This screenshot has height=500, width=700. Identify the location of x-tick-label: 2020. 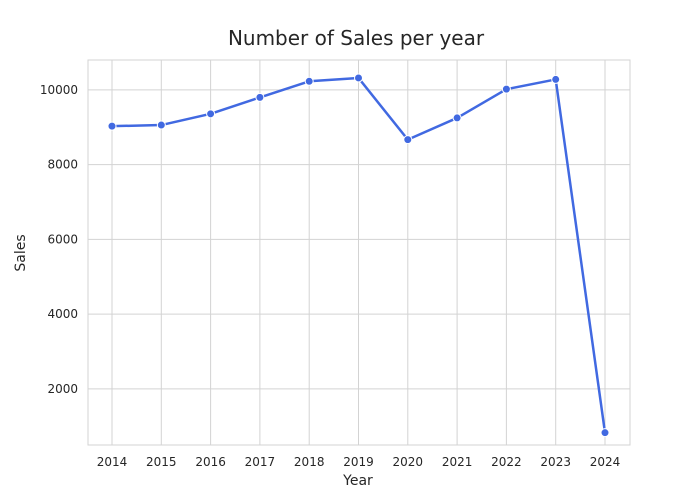
(408, 462).